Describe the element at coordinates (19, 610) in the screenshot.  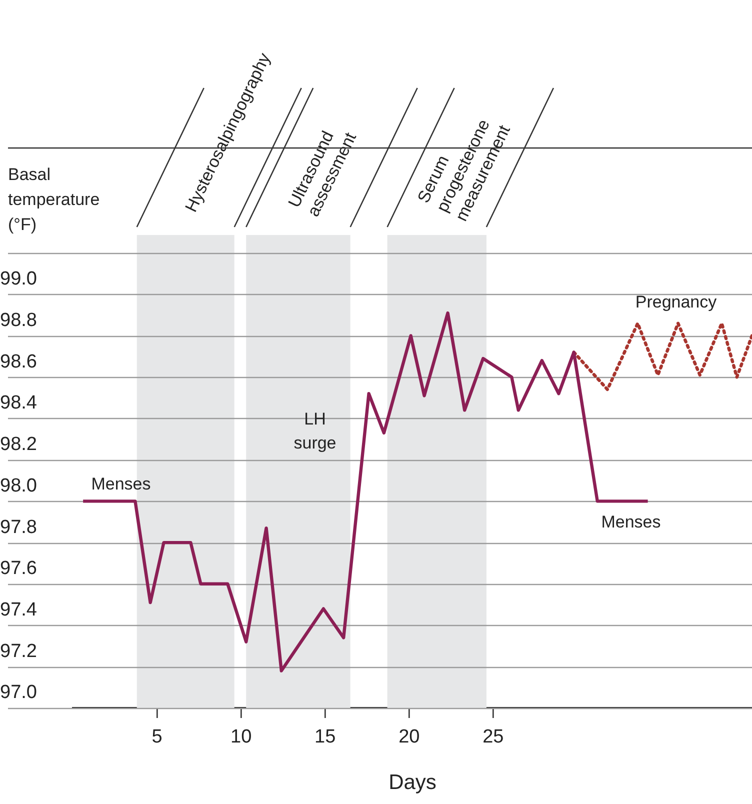
I see `y-tick-label: 97.4` at that location.